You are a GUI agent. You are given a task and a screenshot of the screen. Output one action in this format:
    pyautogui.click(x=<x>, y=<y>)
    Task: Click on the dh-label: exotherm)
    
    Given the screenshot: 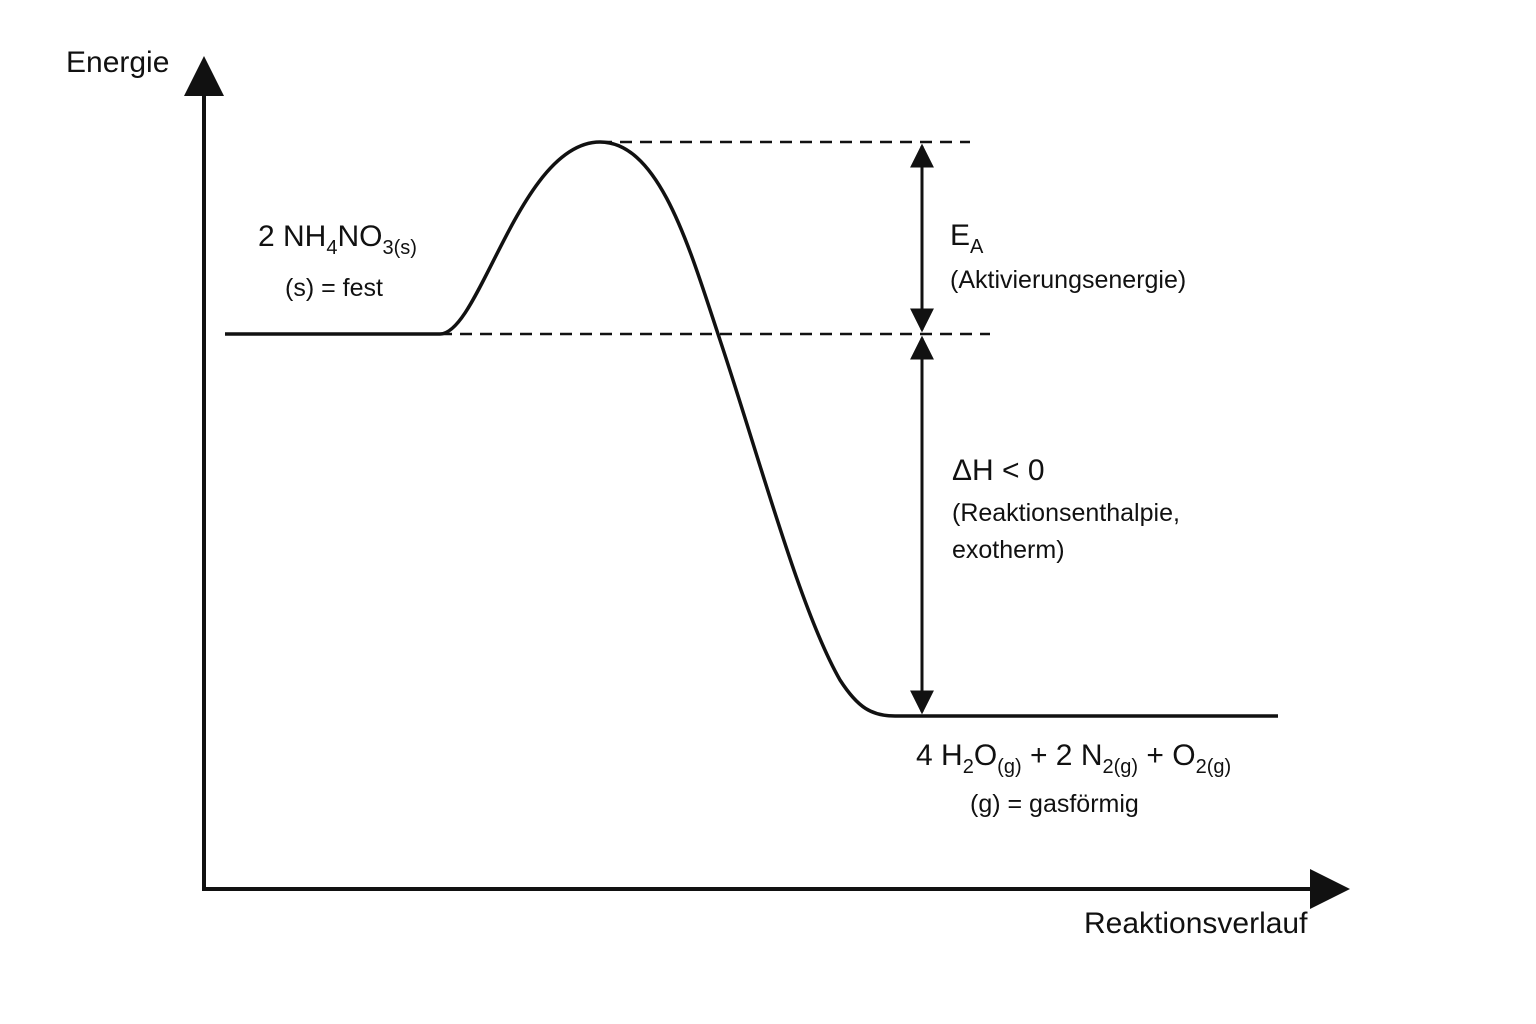 What is the action you would take?
    pyautogui.click(x=1008, y=550)
    